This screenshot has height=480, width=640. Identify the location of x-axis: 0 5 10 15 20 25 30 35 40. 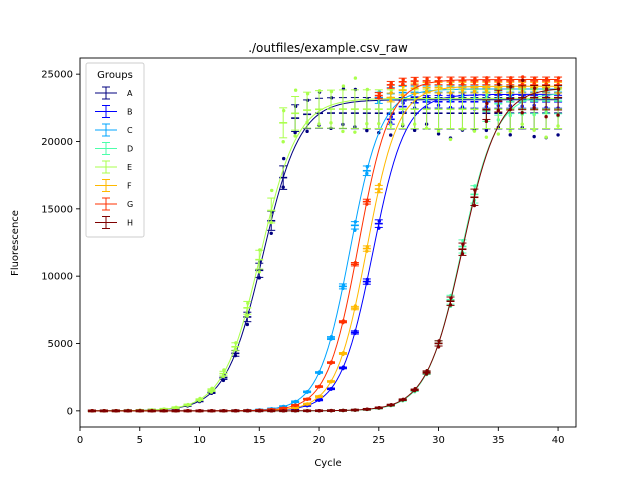
(320, 436).